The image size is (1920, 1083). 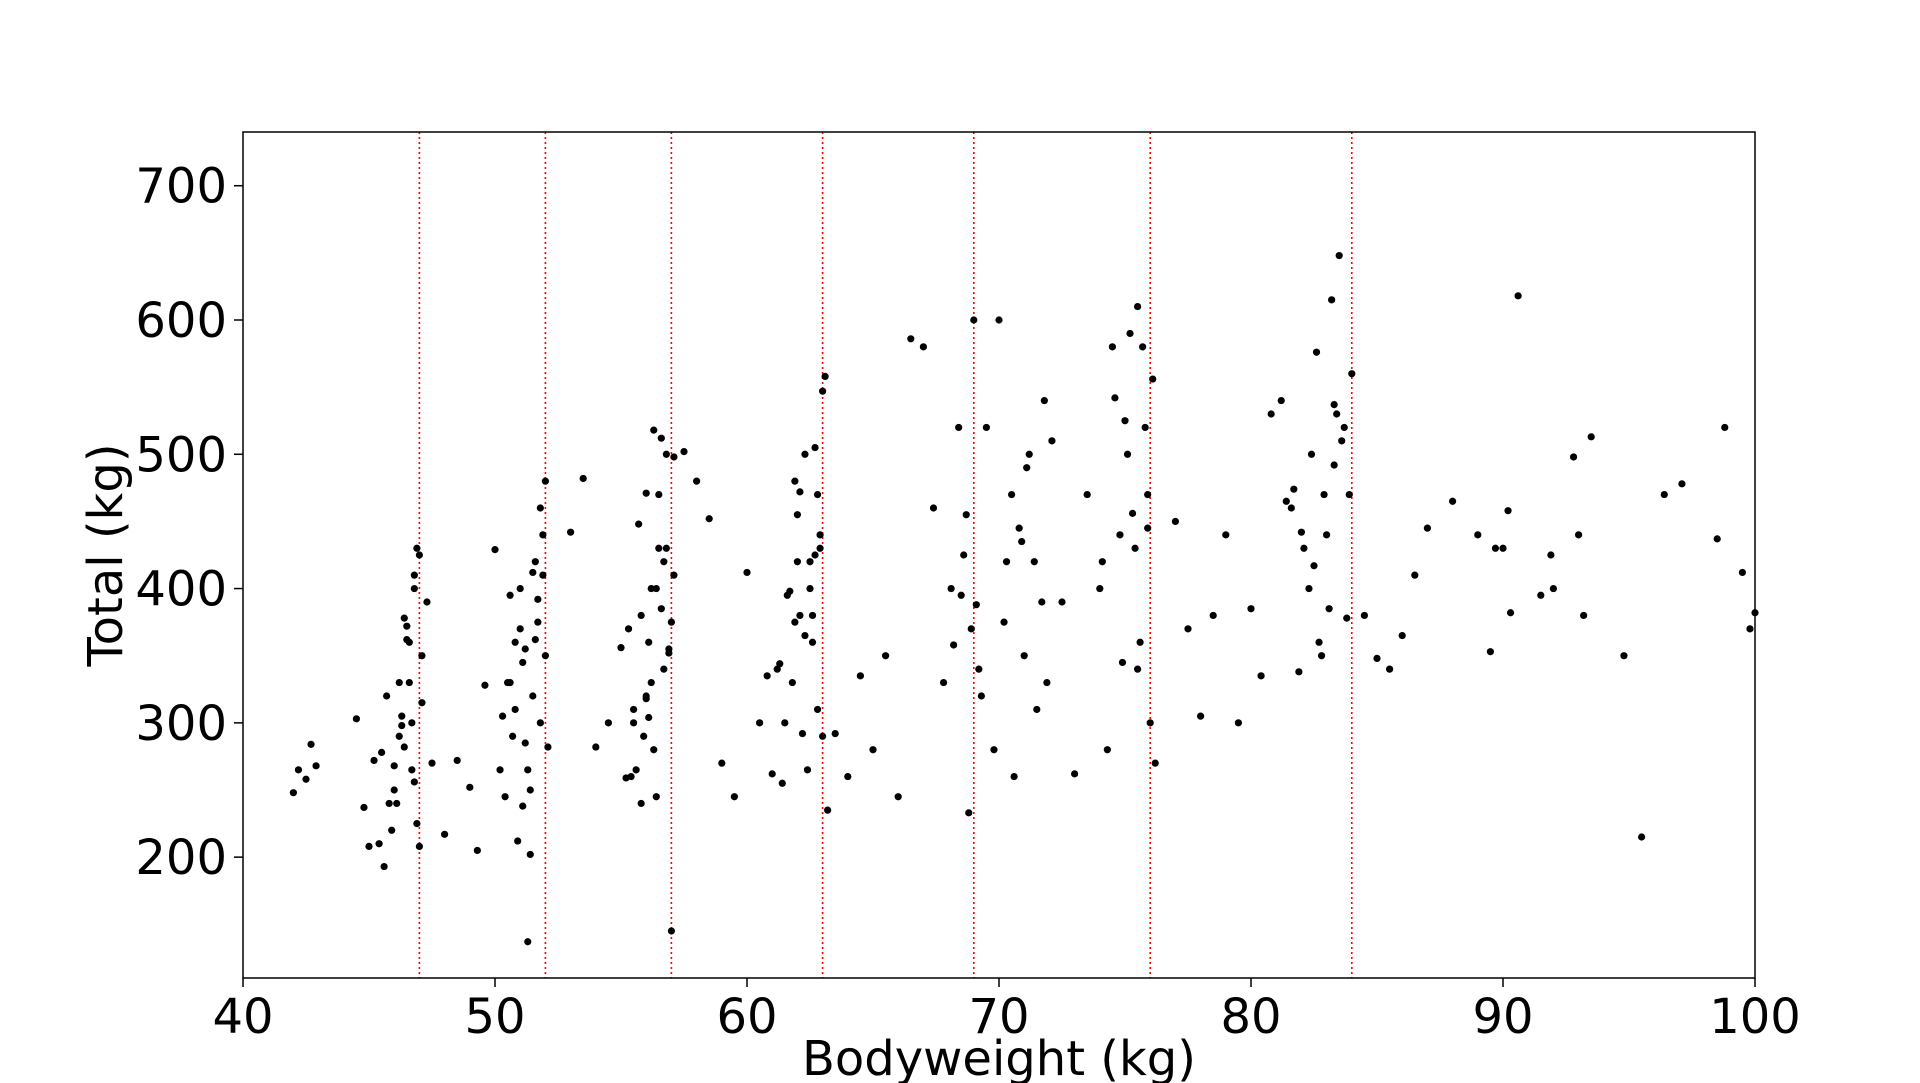 What do you see at coordinates (181, 724) in the screenshot?
I see `y-tick-label: 300` at bounding box center [181, 724].